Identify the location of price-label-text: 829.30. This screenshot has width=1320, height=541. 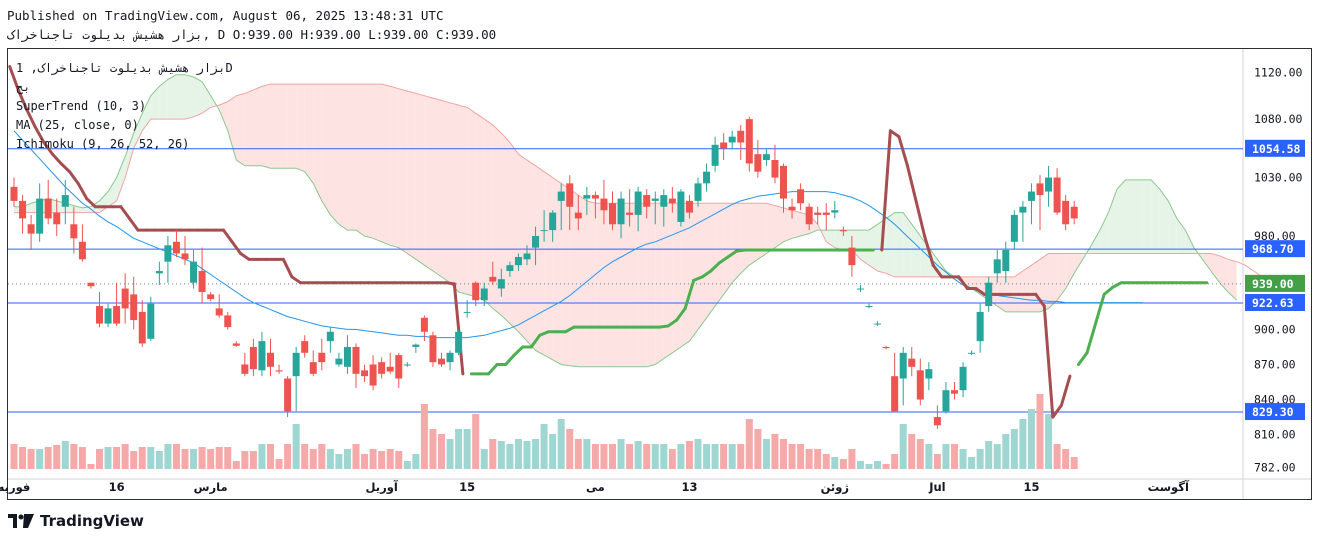
(1273, 412).